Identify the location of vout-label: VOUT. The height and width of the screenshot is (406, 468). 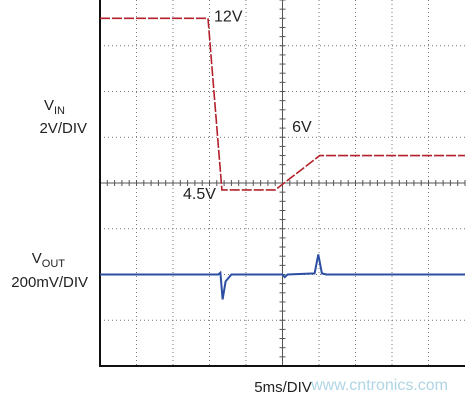
(49, 260).